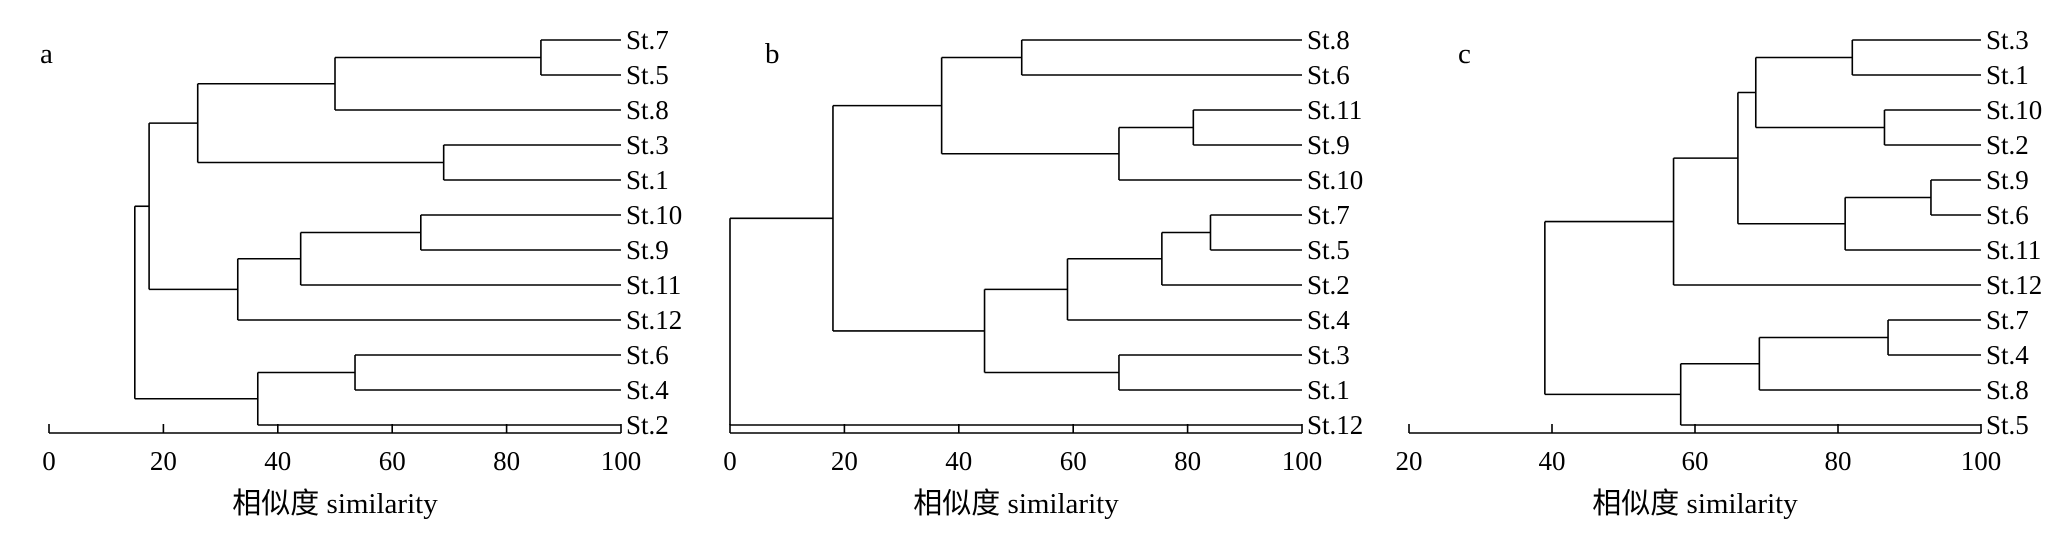 The width and height of the screenshot is (2069, 539). What do you see at coordinates (46, 54) in the screenshot?
I see `panel-label: a` at bounding box center [46, 54].